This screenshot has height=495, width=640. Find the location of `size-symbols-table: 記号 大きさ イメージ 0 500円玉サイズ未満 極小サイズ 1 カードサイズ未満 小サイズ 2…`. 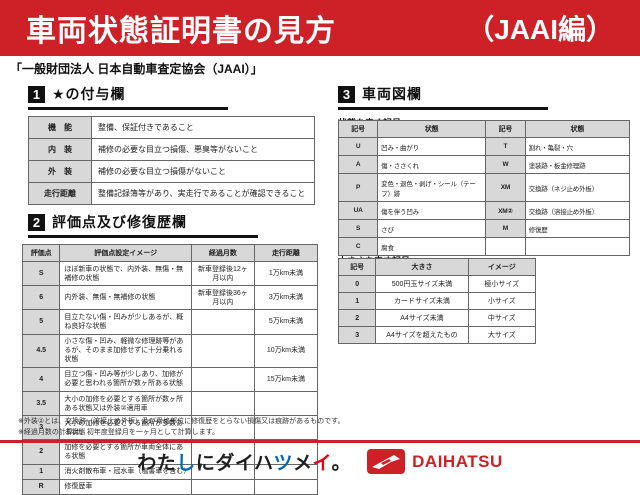

size-symbols-table: 記号 大きさ イメージ 0 500円玉サイズ未満 極小サイズ 1 カードサイズ未満 小サイズ 2… is located at coordinates (437, 301).